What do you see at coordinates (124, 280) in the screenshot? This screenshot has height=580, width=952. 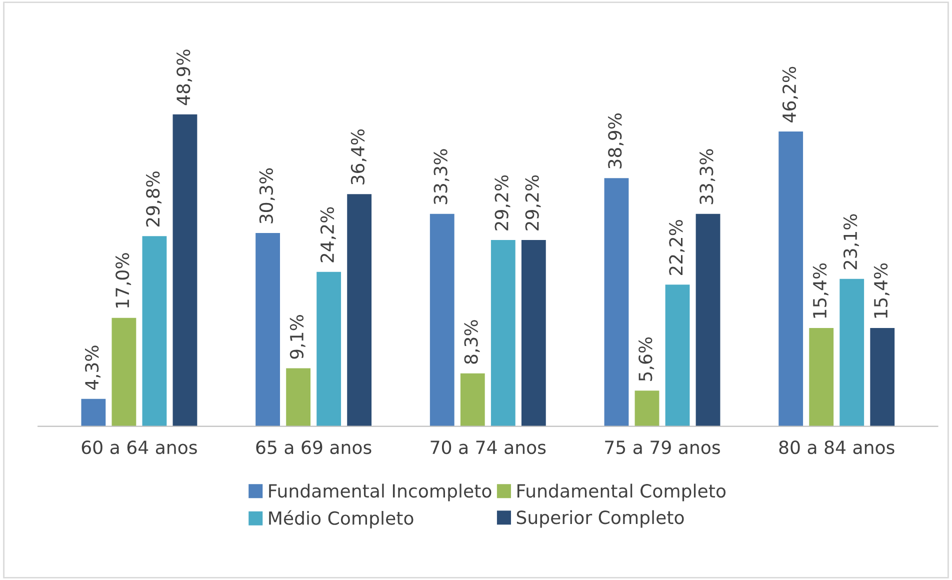 I see `data-label: 17,0%` at bounding box center [124, 280].